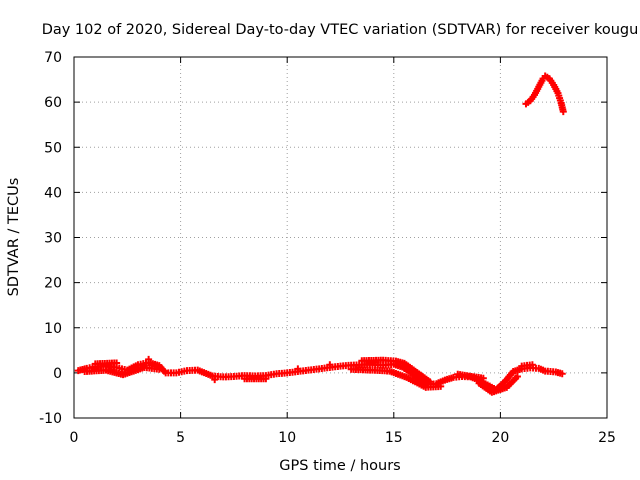  I want to click on y-tick-label: 40, so click(53, 193).